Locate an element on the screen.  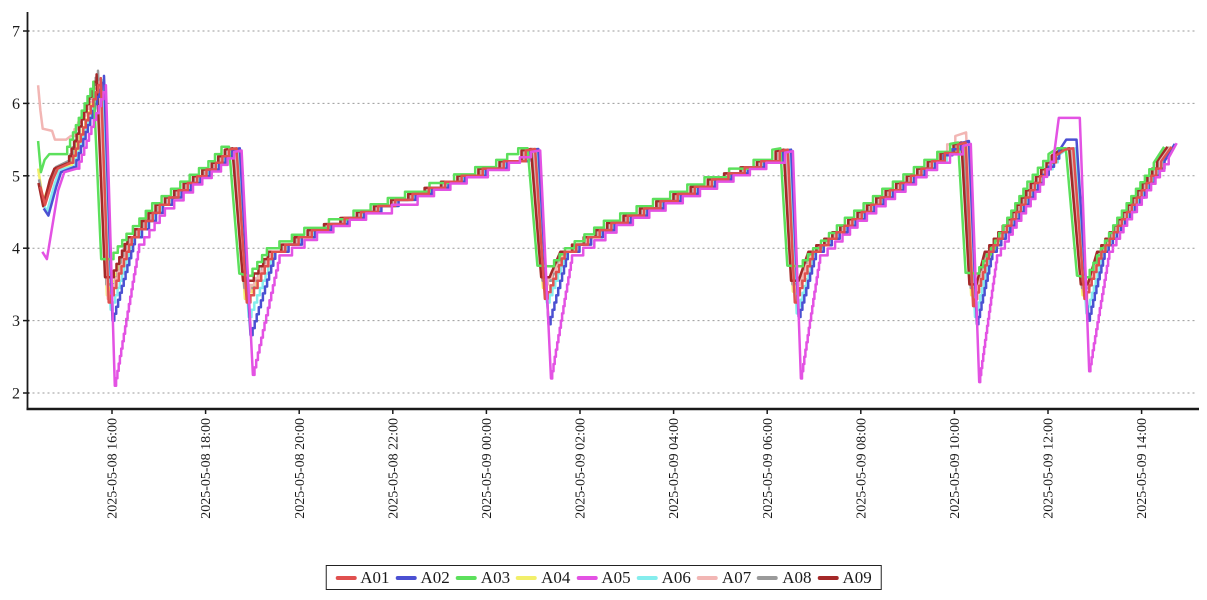
legend-item-A05: A05 is located at coordinates (603, 577).